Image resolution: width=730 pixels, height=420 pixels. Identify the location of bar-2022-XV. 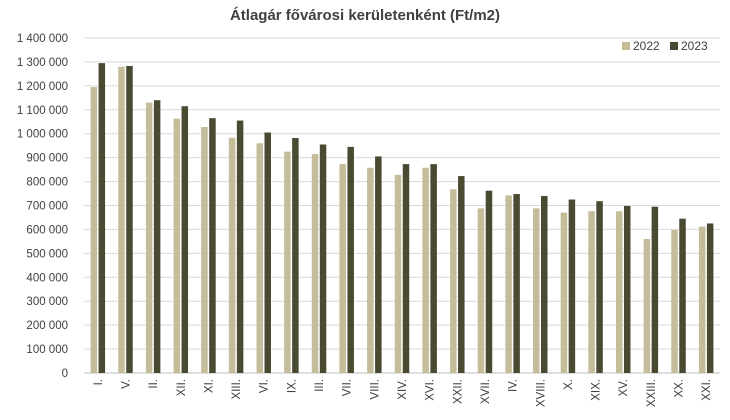
(619, 292).